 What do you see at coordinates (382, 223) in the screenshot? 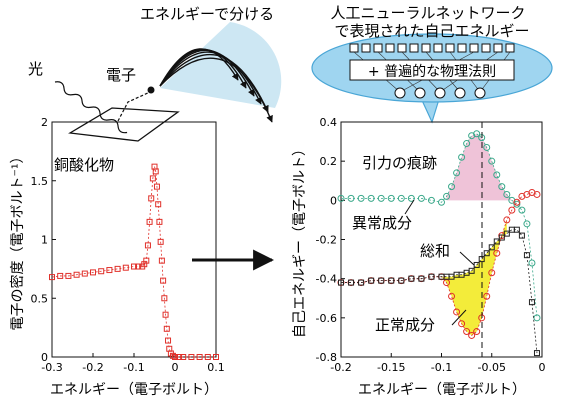
I see `label-anomalous: 異常成分` at bounding box center [382, 223].